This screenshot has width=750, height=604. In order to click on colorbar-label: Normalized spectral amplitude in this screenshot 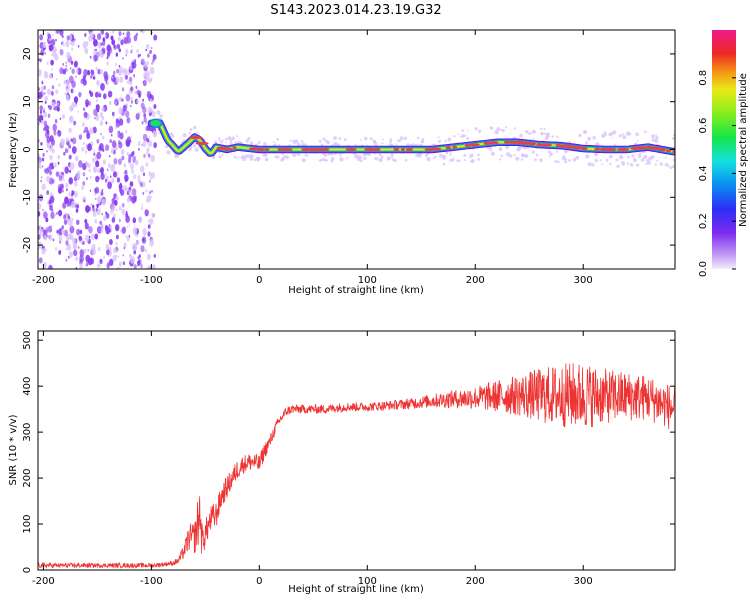, I will do `click(743, 150)`.